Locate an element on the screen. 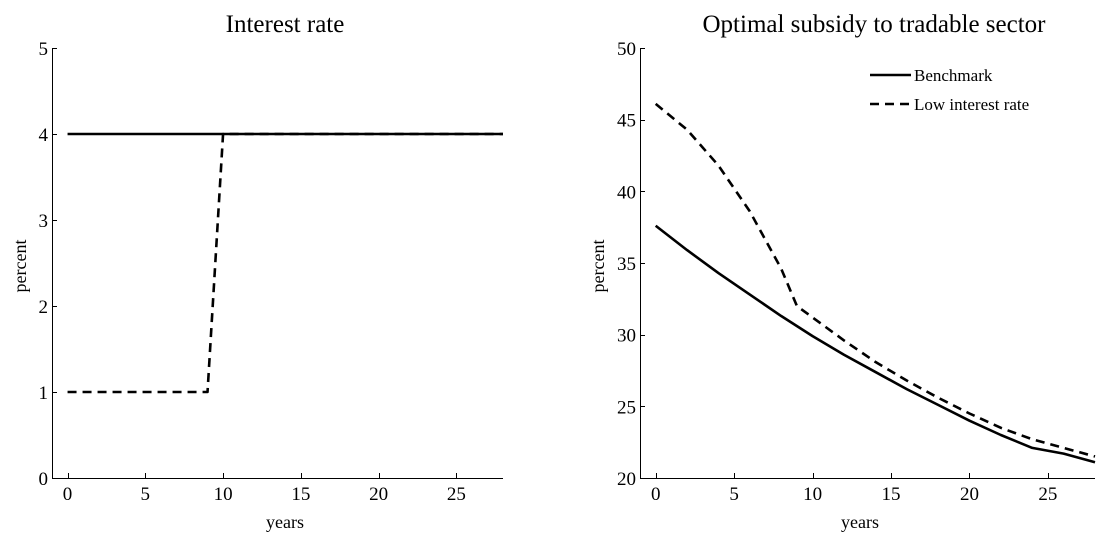 The height and width of the screenshot is (533, 1117). right-chart-y-tick-label: 35 is located at coordinates (626, 264).